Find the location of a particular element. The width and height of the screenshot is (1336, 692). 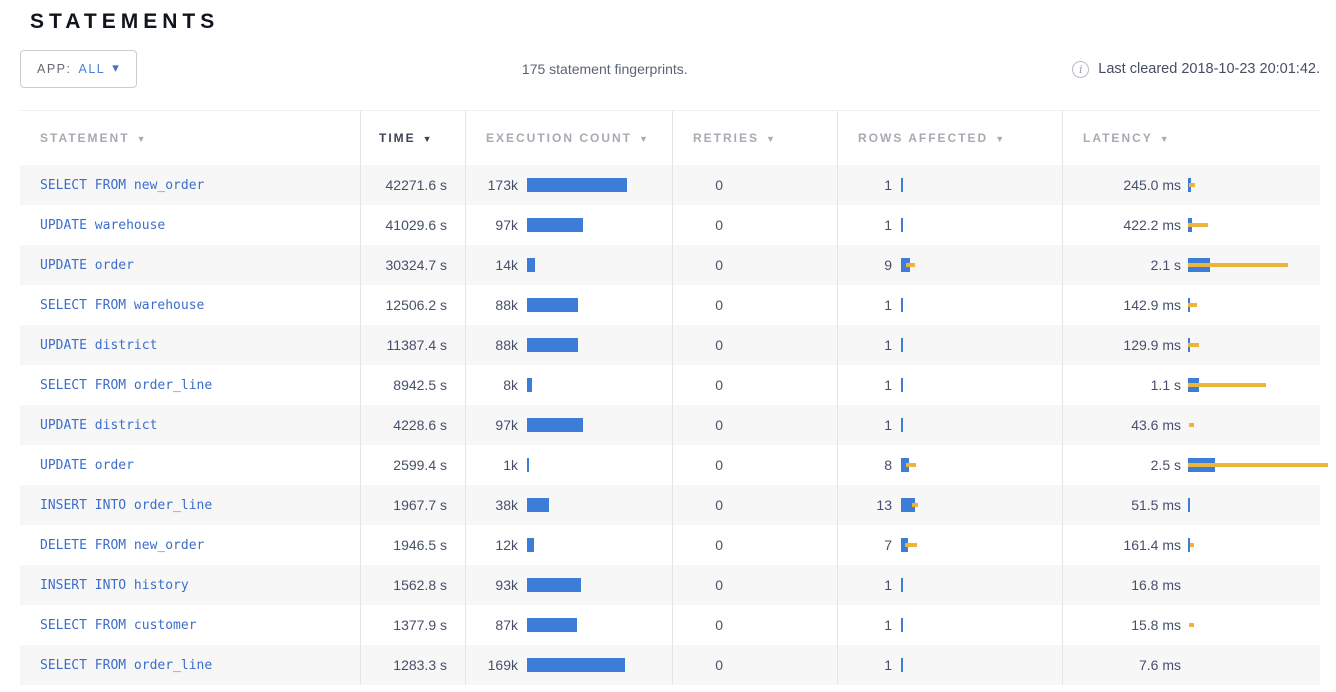

statement-link: UPDATE warehouse is located at coordinates (103, 225).